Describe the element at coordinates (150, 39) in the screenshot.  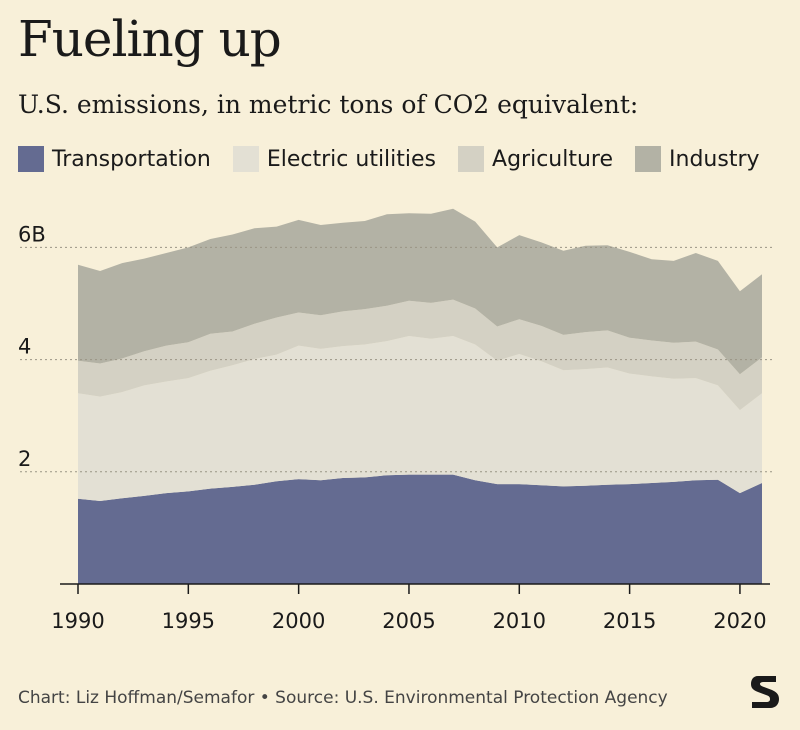
I see `chart-title: Fueling up` at that location.